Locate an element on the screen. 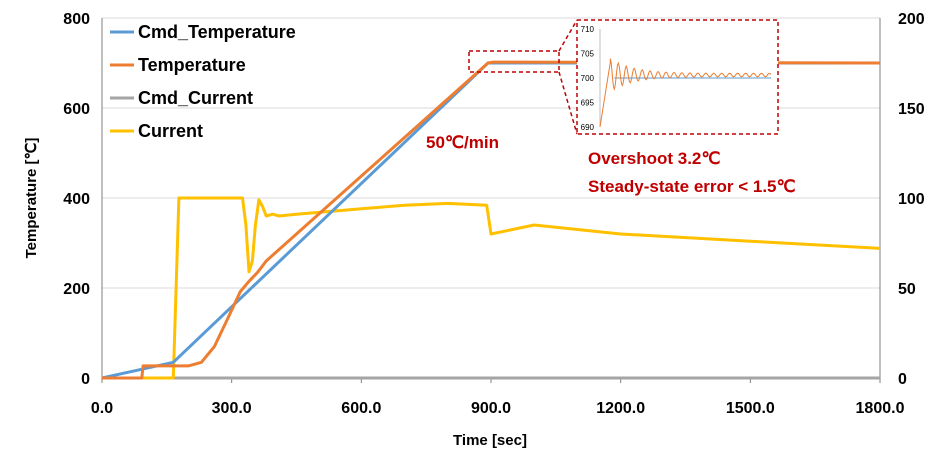  x-tick-label: 0.0 is located at coordinates (102, 408).